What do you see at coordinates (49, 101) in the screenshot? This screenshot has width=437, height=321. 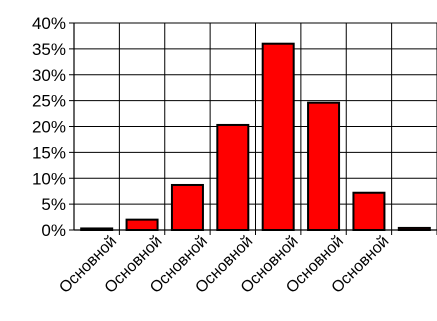 I see `y-tick-label: 25%` at bounding box center [49, 101].